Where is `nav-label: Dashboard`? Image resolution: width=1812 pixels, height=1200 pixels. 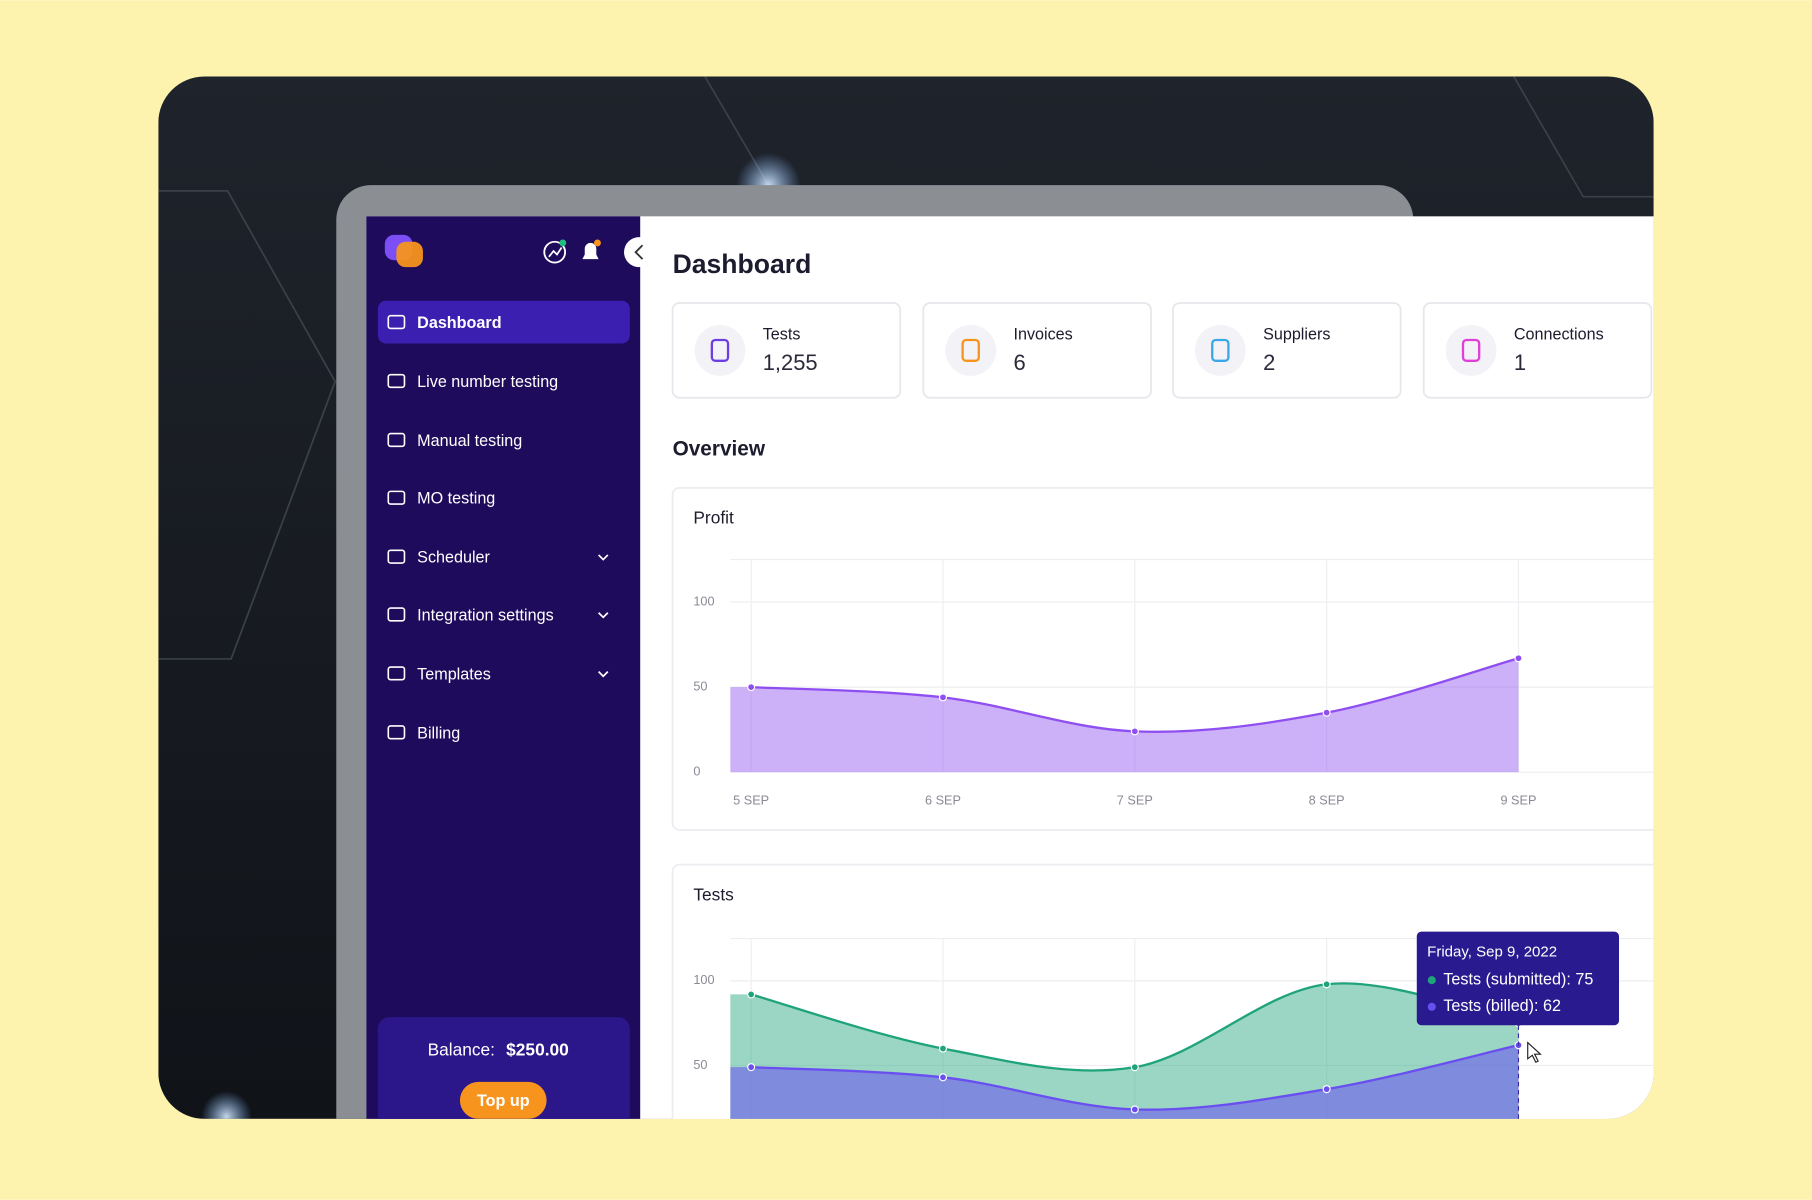 nav-label: Dashboard is located at coordinates (459, 323).